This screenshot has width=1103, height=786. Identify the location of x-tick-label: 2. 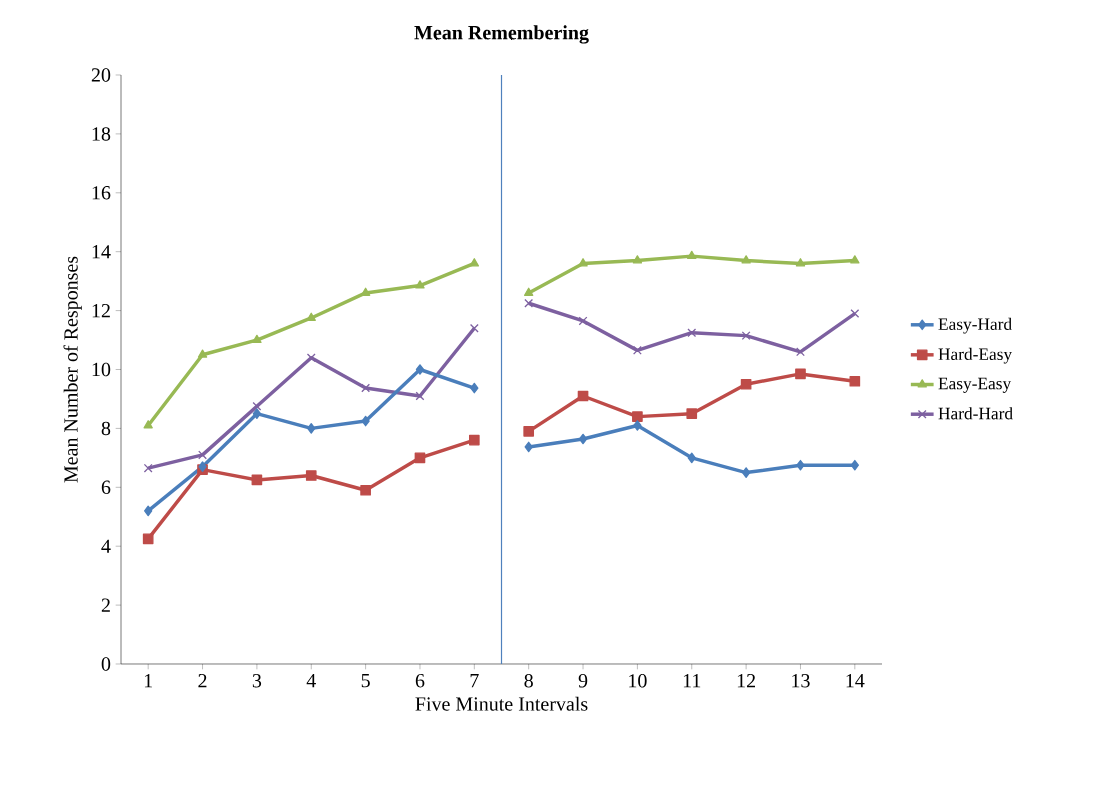
(202, 681).